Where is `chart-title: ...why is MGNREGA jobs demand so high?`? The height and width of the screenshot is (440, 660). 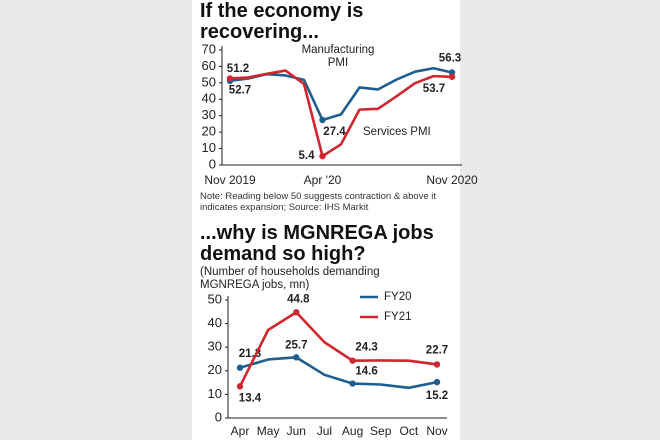 chart-title: ...why is MGNREGA jobs demand so high? is located at coordinates (317, 243).